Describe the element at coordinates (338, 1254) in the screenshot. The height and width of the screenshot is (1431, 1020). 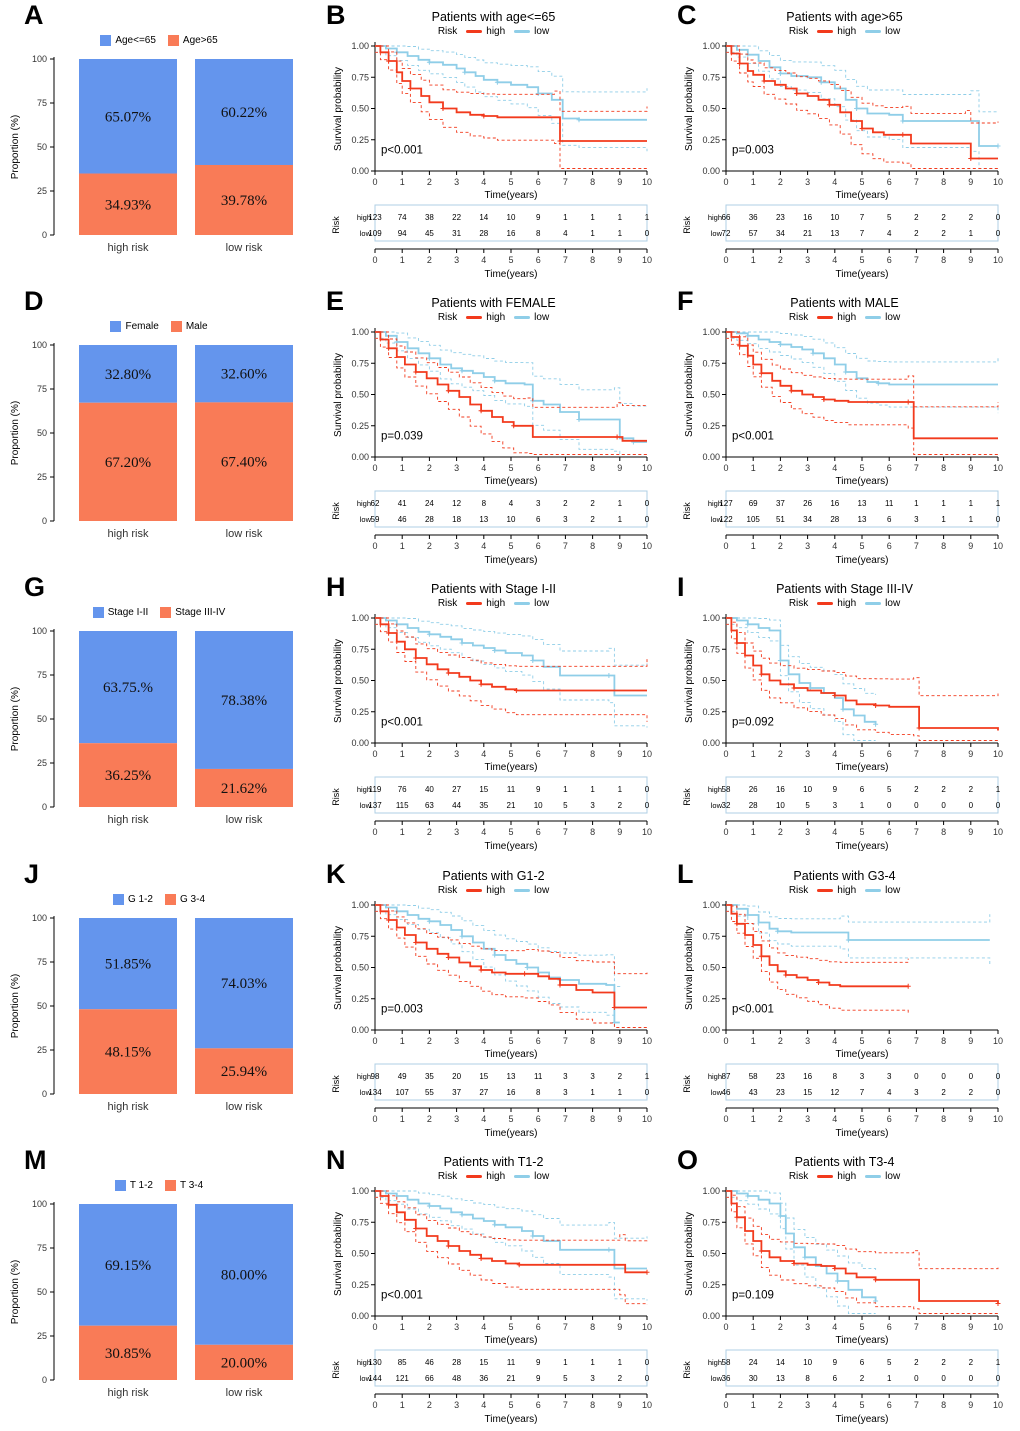
I see `y-axis-label: Survival probability` at that location.